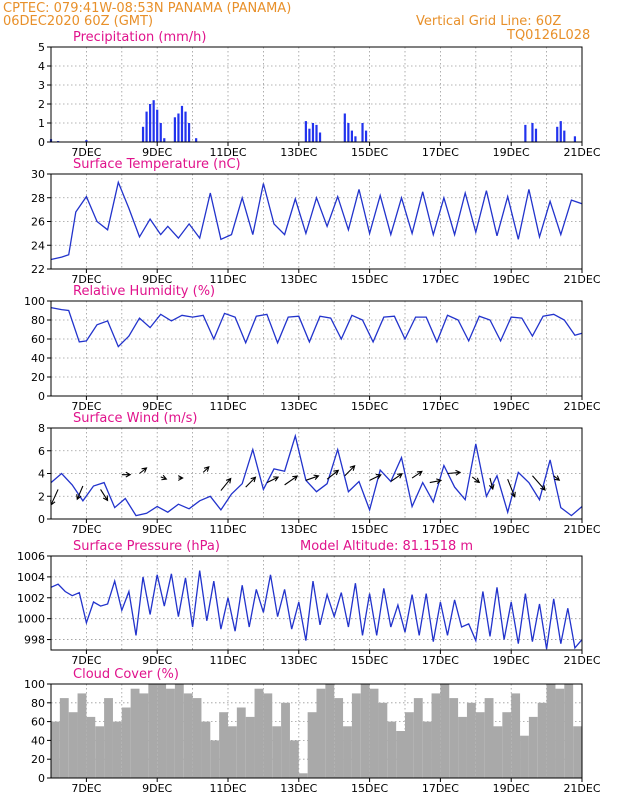 The width and height of the screenshot is (618, 800). Describe the element at coordinates (157, 788) in the screenshot. I see `x-tick-label: 9DEC` at that location.